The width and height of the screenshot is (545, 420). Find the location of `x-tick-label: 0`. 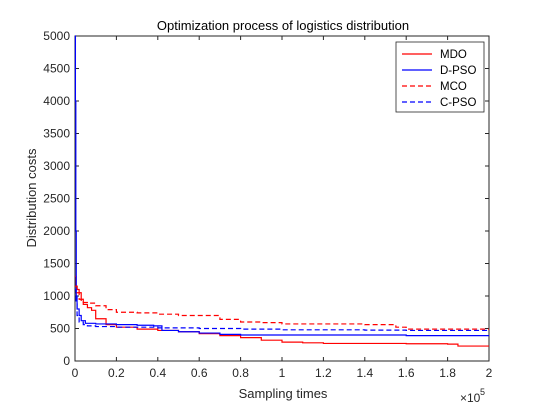

x-tick-label: 0 is located at coordinates (75, 373).